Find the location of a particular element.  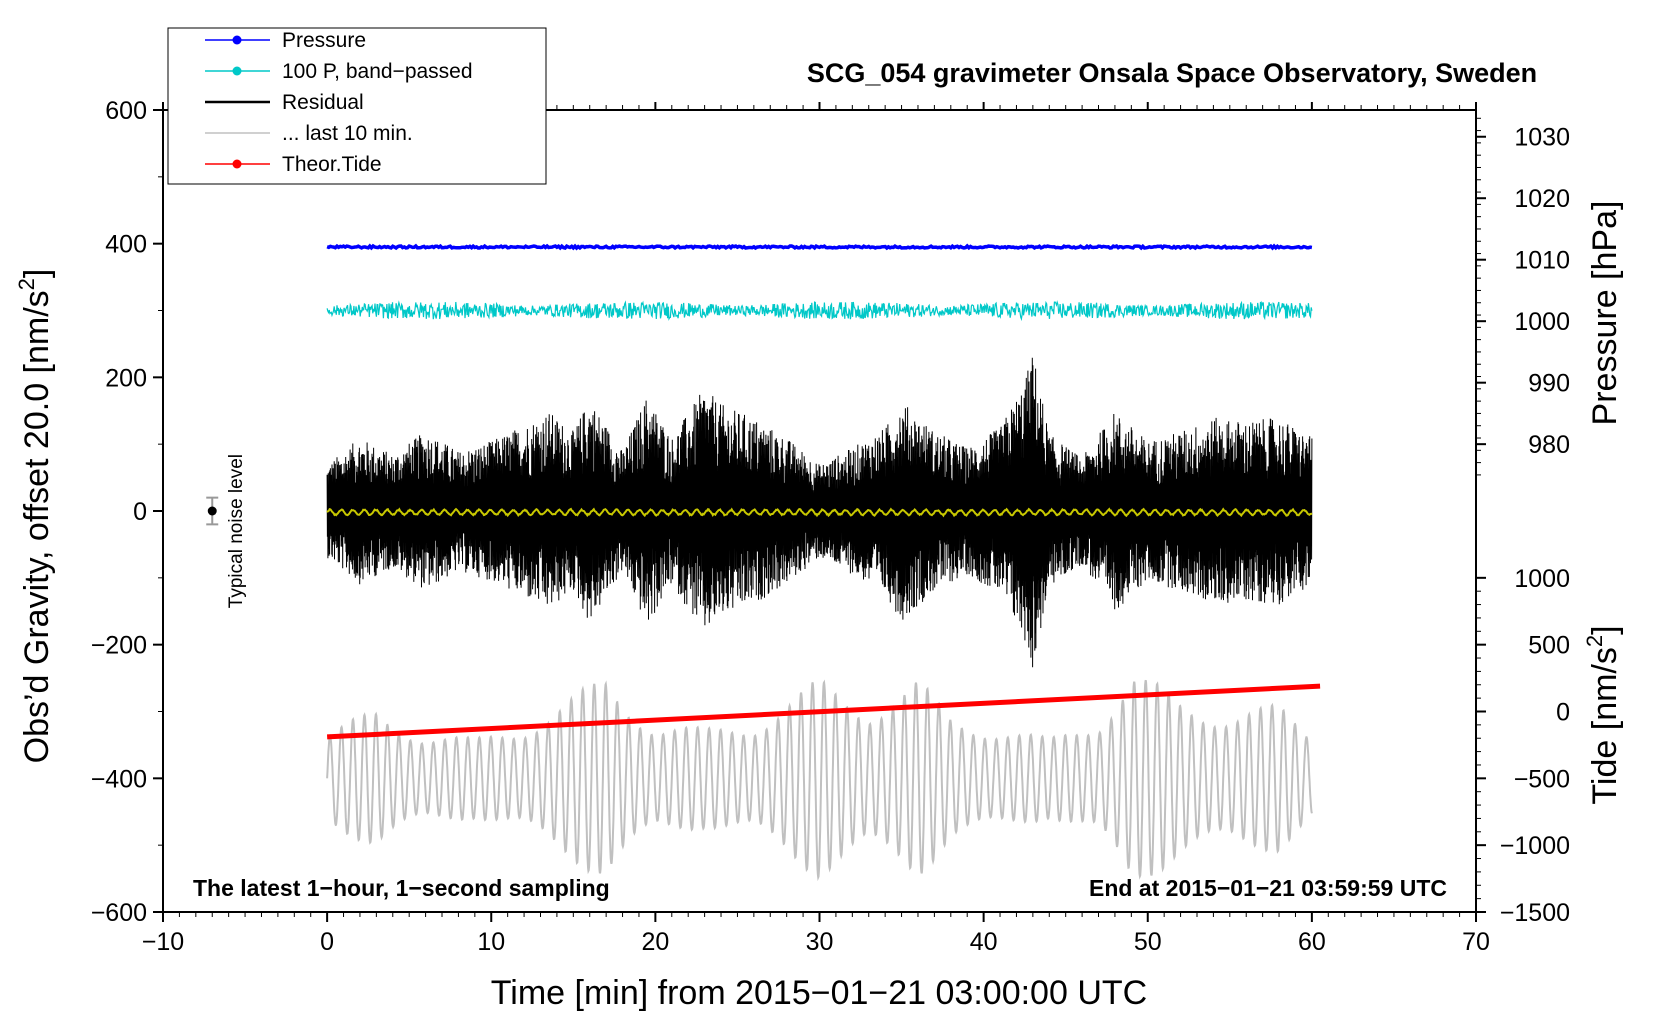

tide-tick-label: 1000 is located at coordinates (1542, 579).